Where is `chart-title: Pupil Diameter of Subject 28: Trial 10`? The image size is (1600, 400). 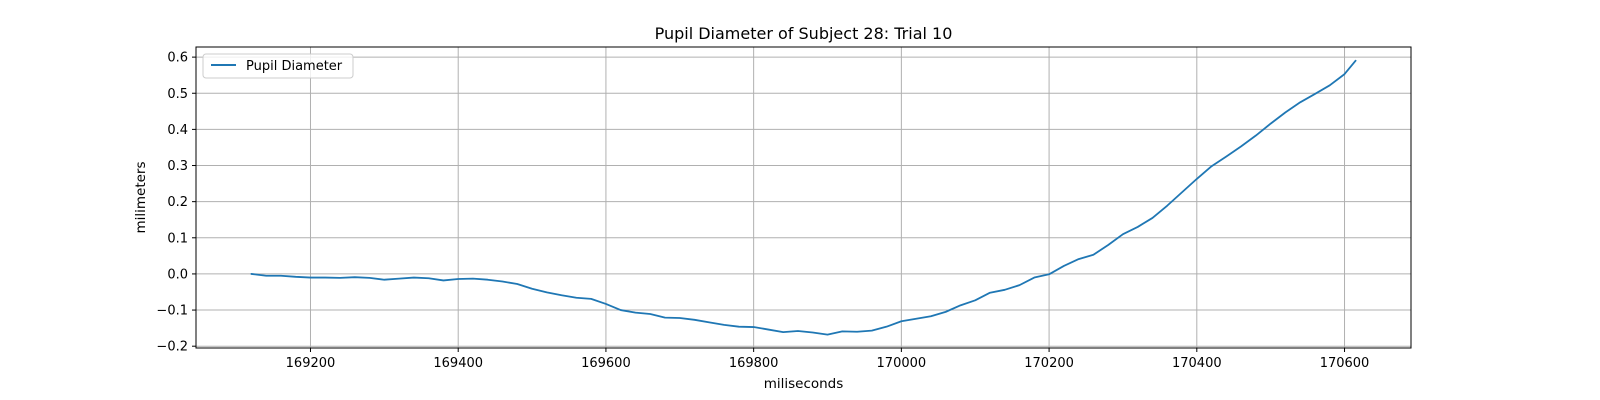 chart-title: Pupil Diameter of Subject 28: Trial 10 is located at coordinates (804, 33).